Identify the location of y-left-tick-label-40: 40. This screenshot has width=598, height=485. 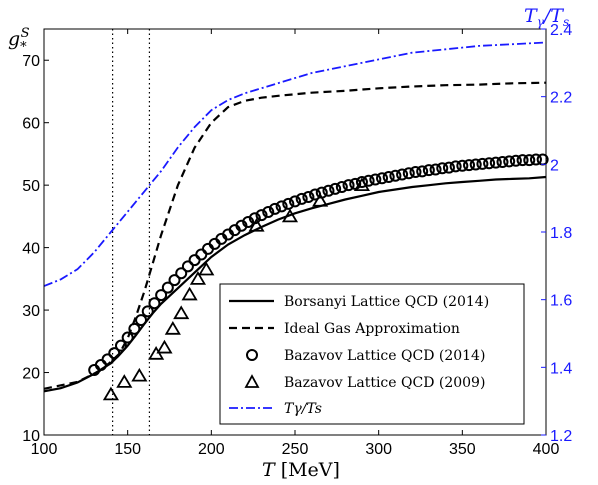
(31, 249).